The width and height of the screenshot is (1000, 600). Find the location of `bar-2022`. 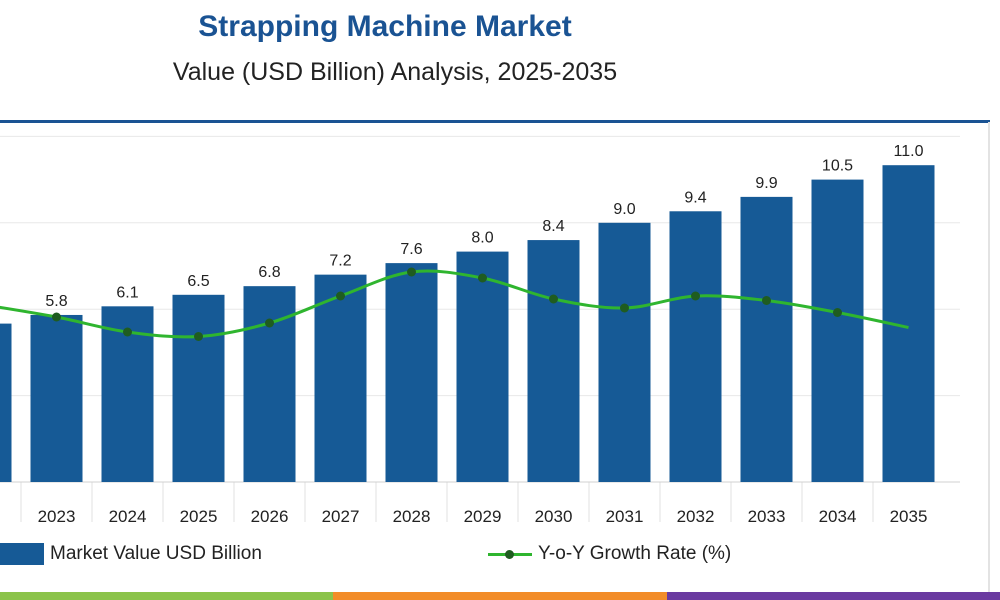

bar-2022 is located at coordinates (6, 403).